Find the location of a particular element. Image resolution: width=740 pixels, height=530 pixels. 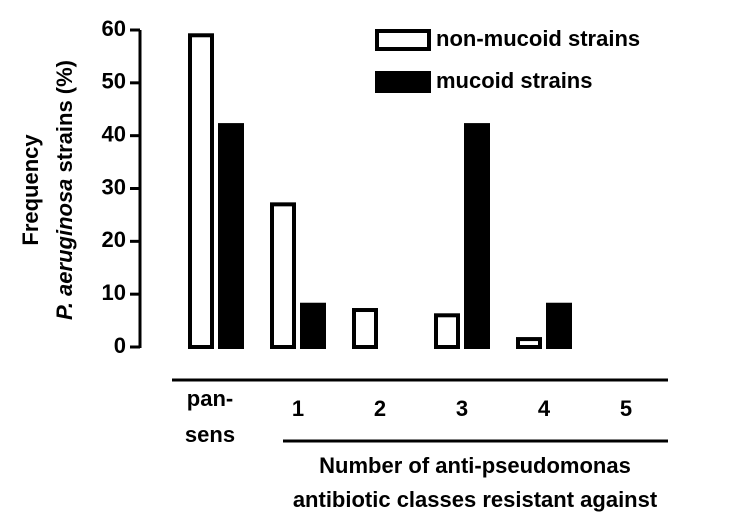

x-tick-label: 5 is located at coordinates (626, 408).